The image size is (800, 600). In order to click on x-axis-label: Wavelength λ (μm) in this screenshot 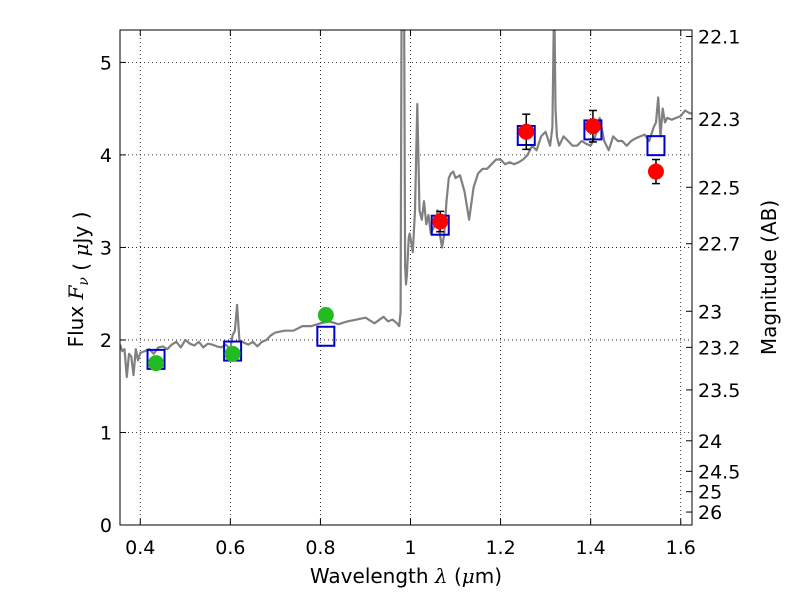, I will do `click(406, 576)`.